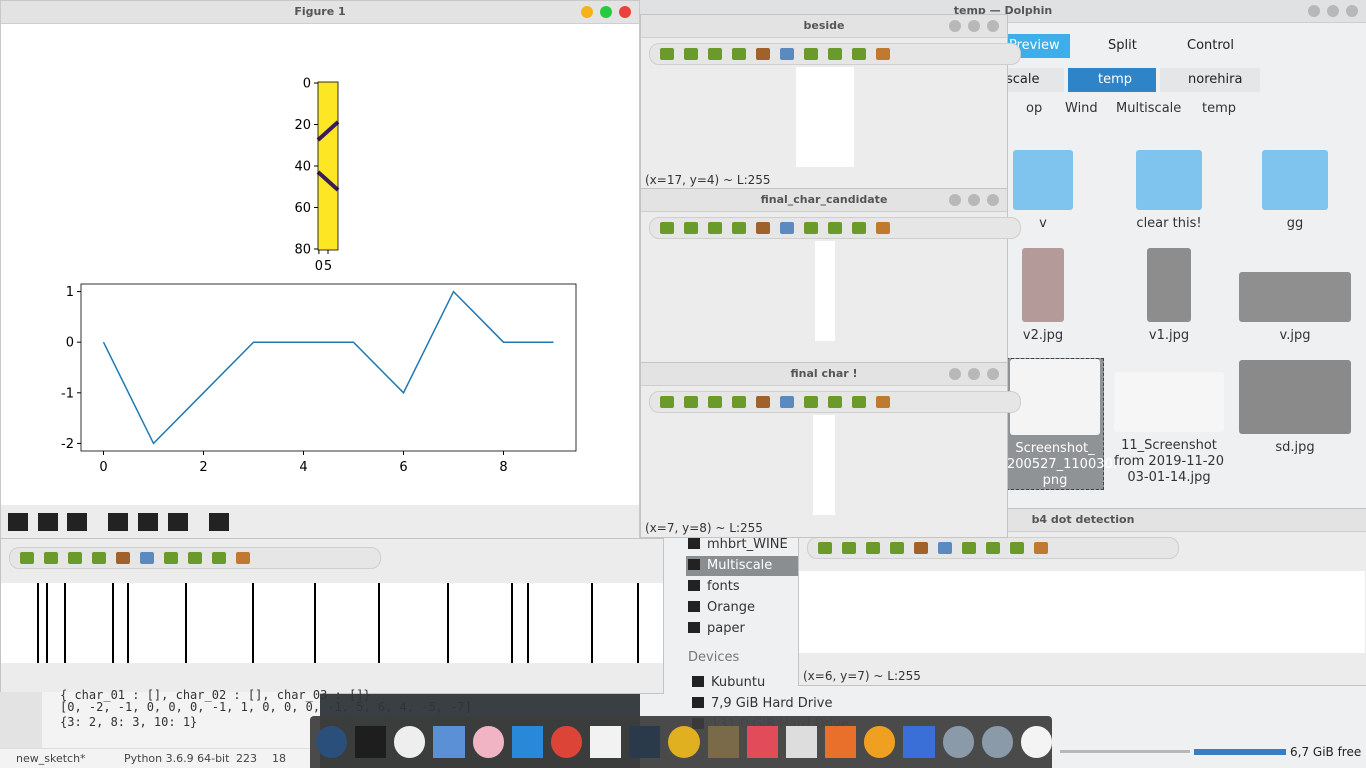 Image resolution: width=1366 pixels, height=768 pixels. I want to click on toolbar-button: Control, so click(1210, 45).